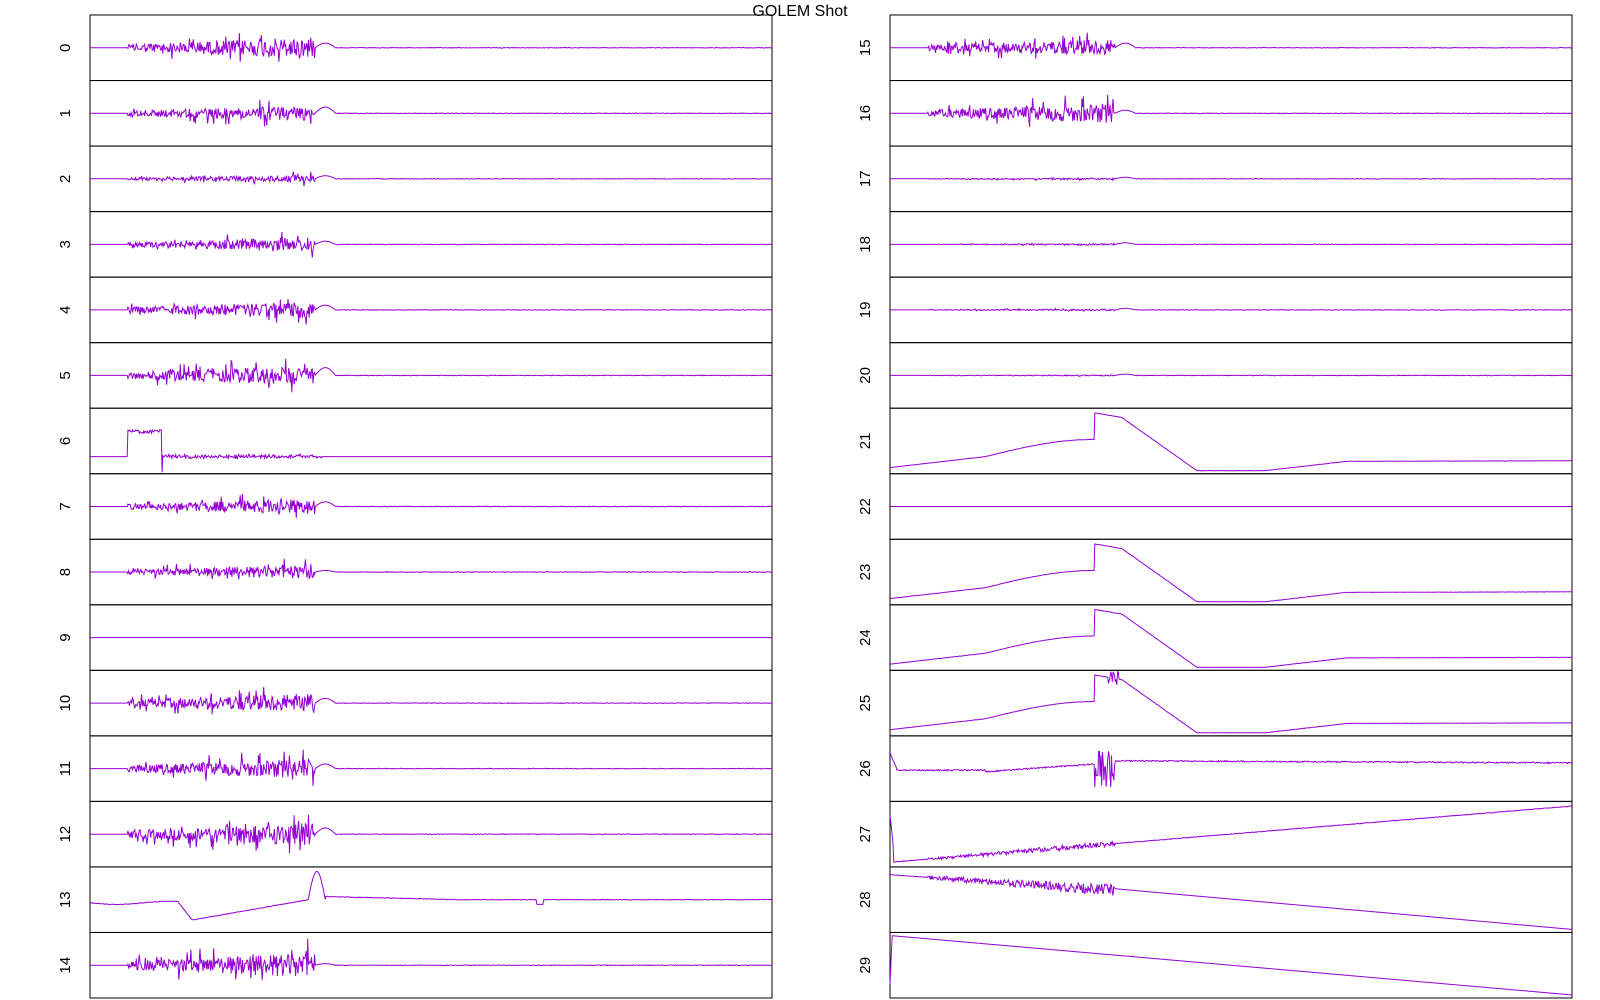 This screenshot has width=1600, height=1000. What do you see at coordinates (65, 375) in the screenshot?
I see `channel-label: 5` at bounding box center [65, 375].